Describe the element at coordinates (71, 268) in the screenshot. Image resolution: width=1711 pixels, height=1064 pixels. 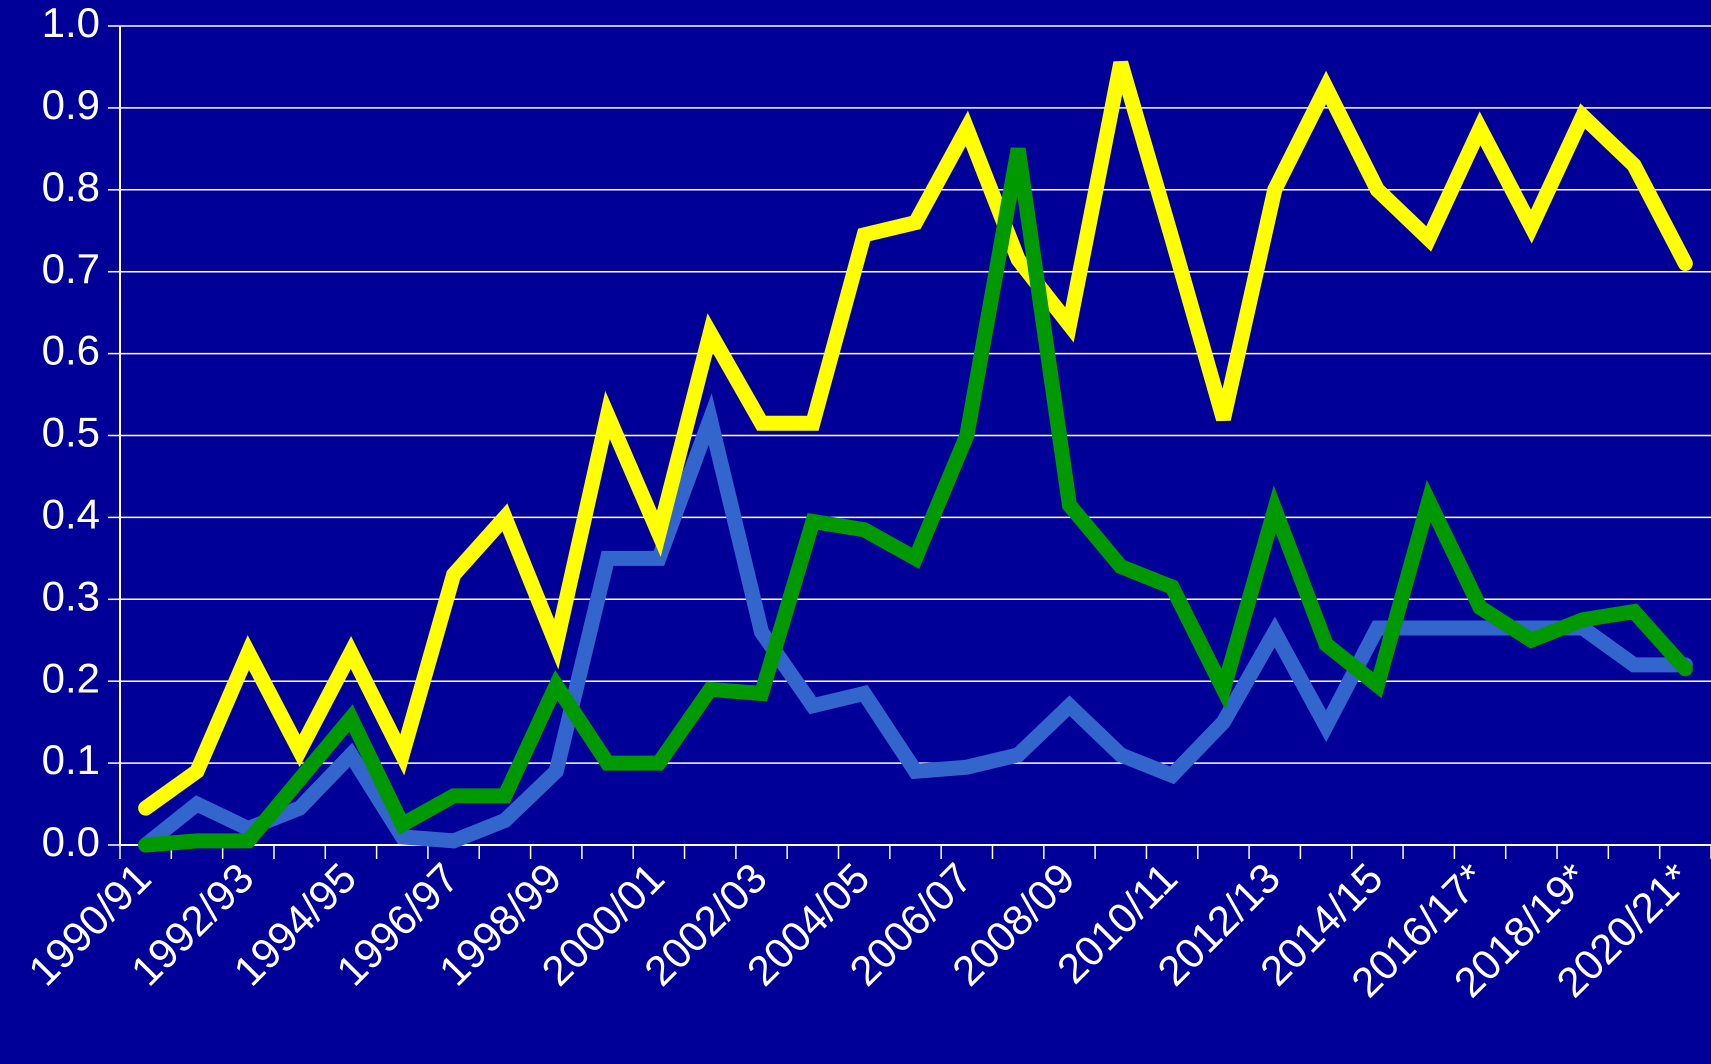
I see `y-tick-label: 0.7` at that location.